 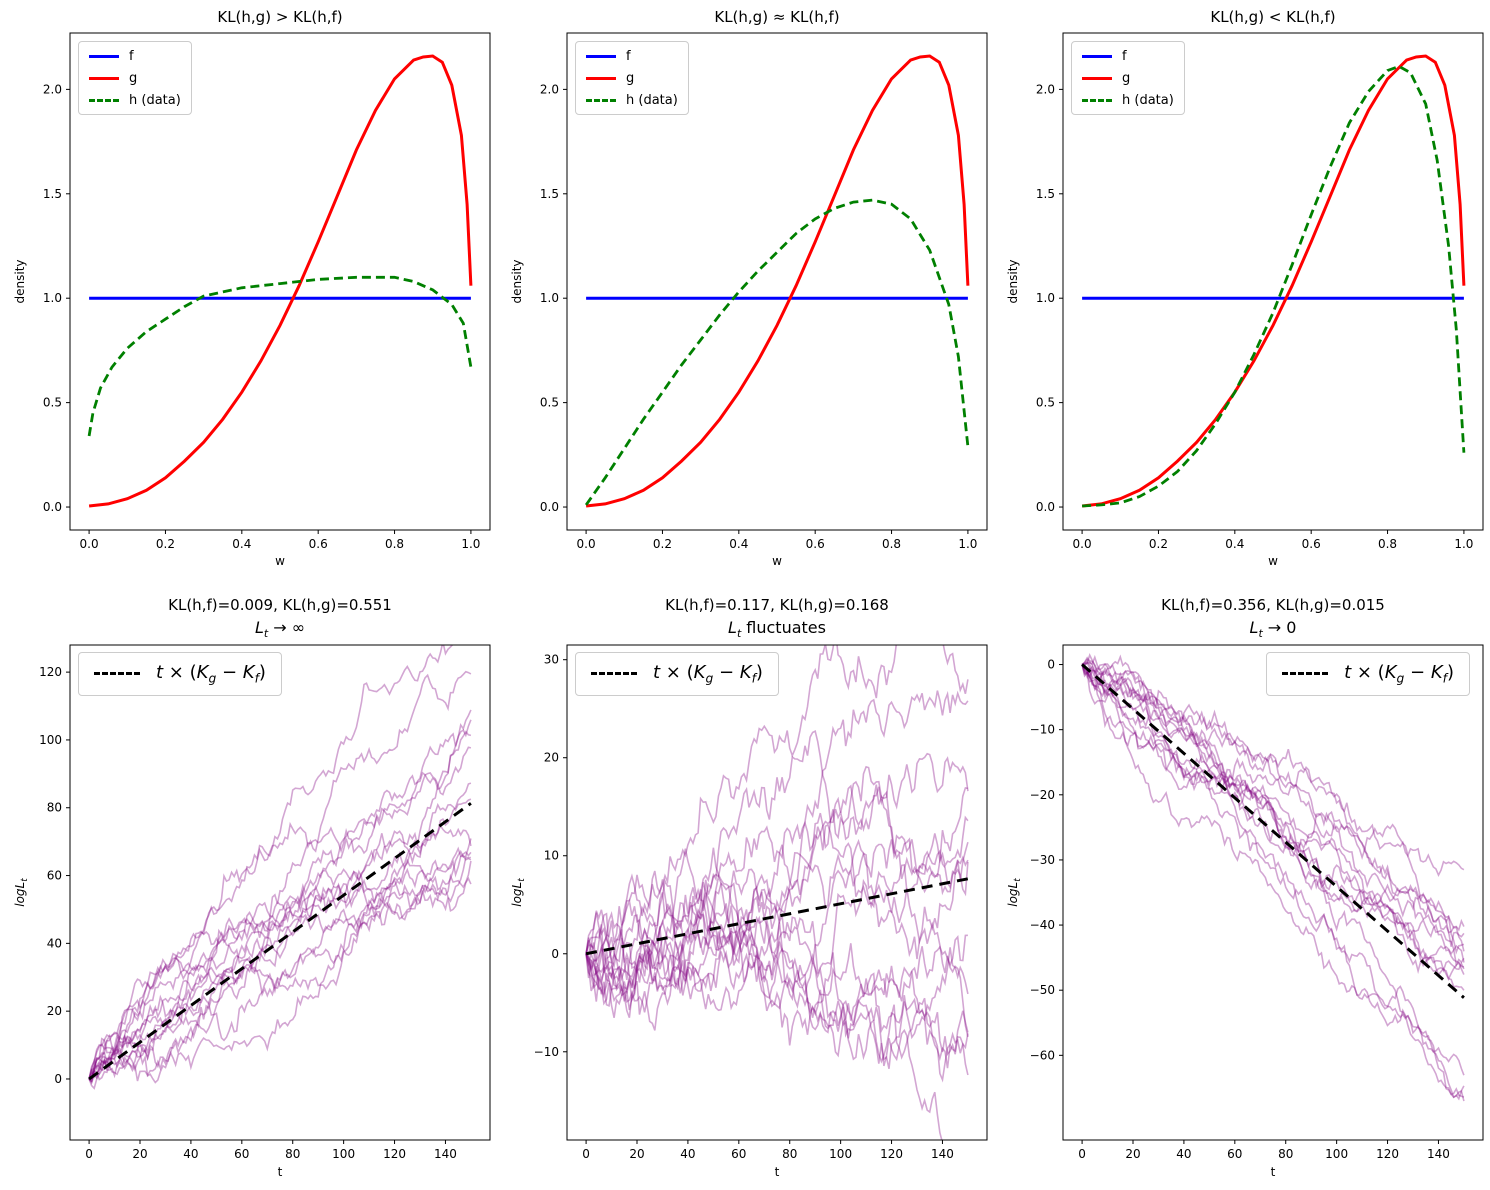 I want to click on legend-label-g: g, so click(x=1126, y=78).